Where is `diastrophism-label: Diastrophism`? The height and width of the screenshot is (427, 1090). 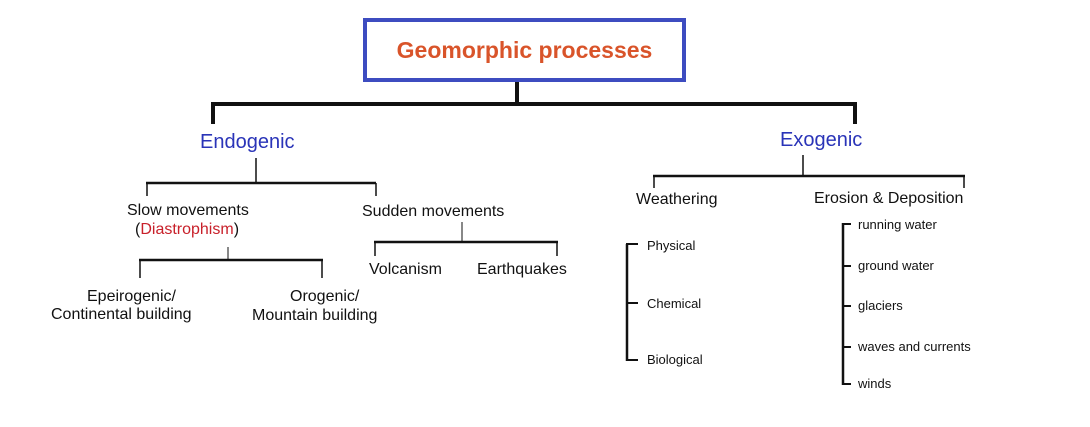
diastrophism-label: Diastrophism is located at coordinates (187, 229).